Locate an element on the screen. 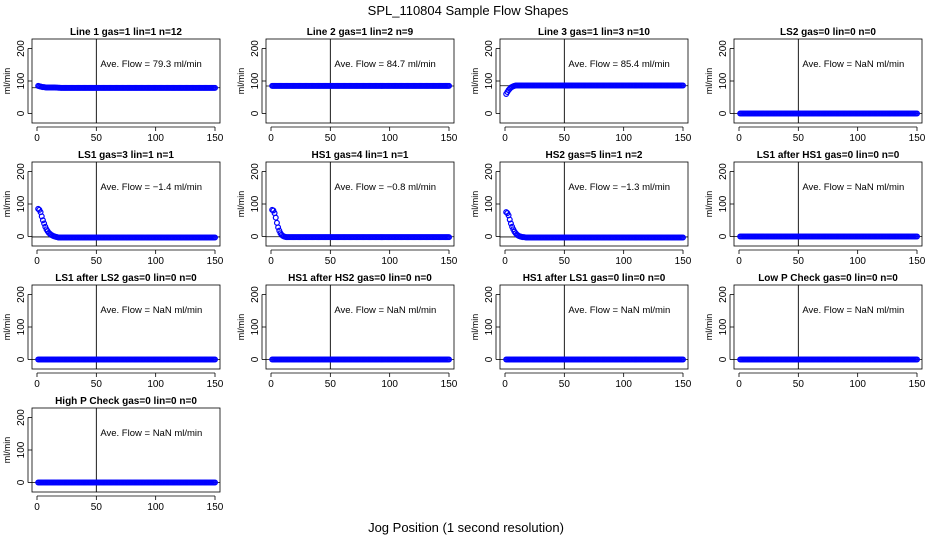 The image size is (936, 540). panel-title: LS2 gas=0 lin=0 n=0 is located at coordinates (828, 32).